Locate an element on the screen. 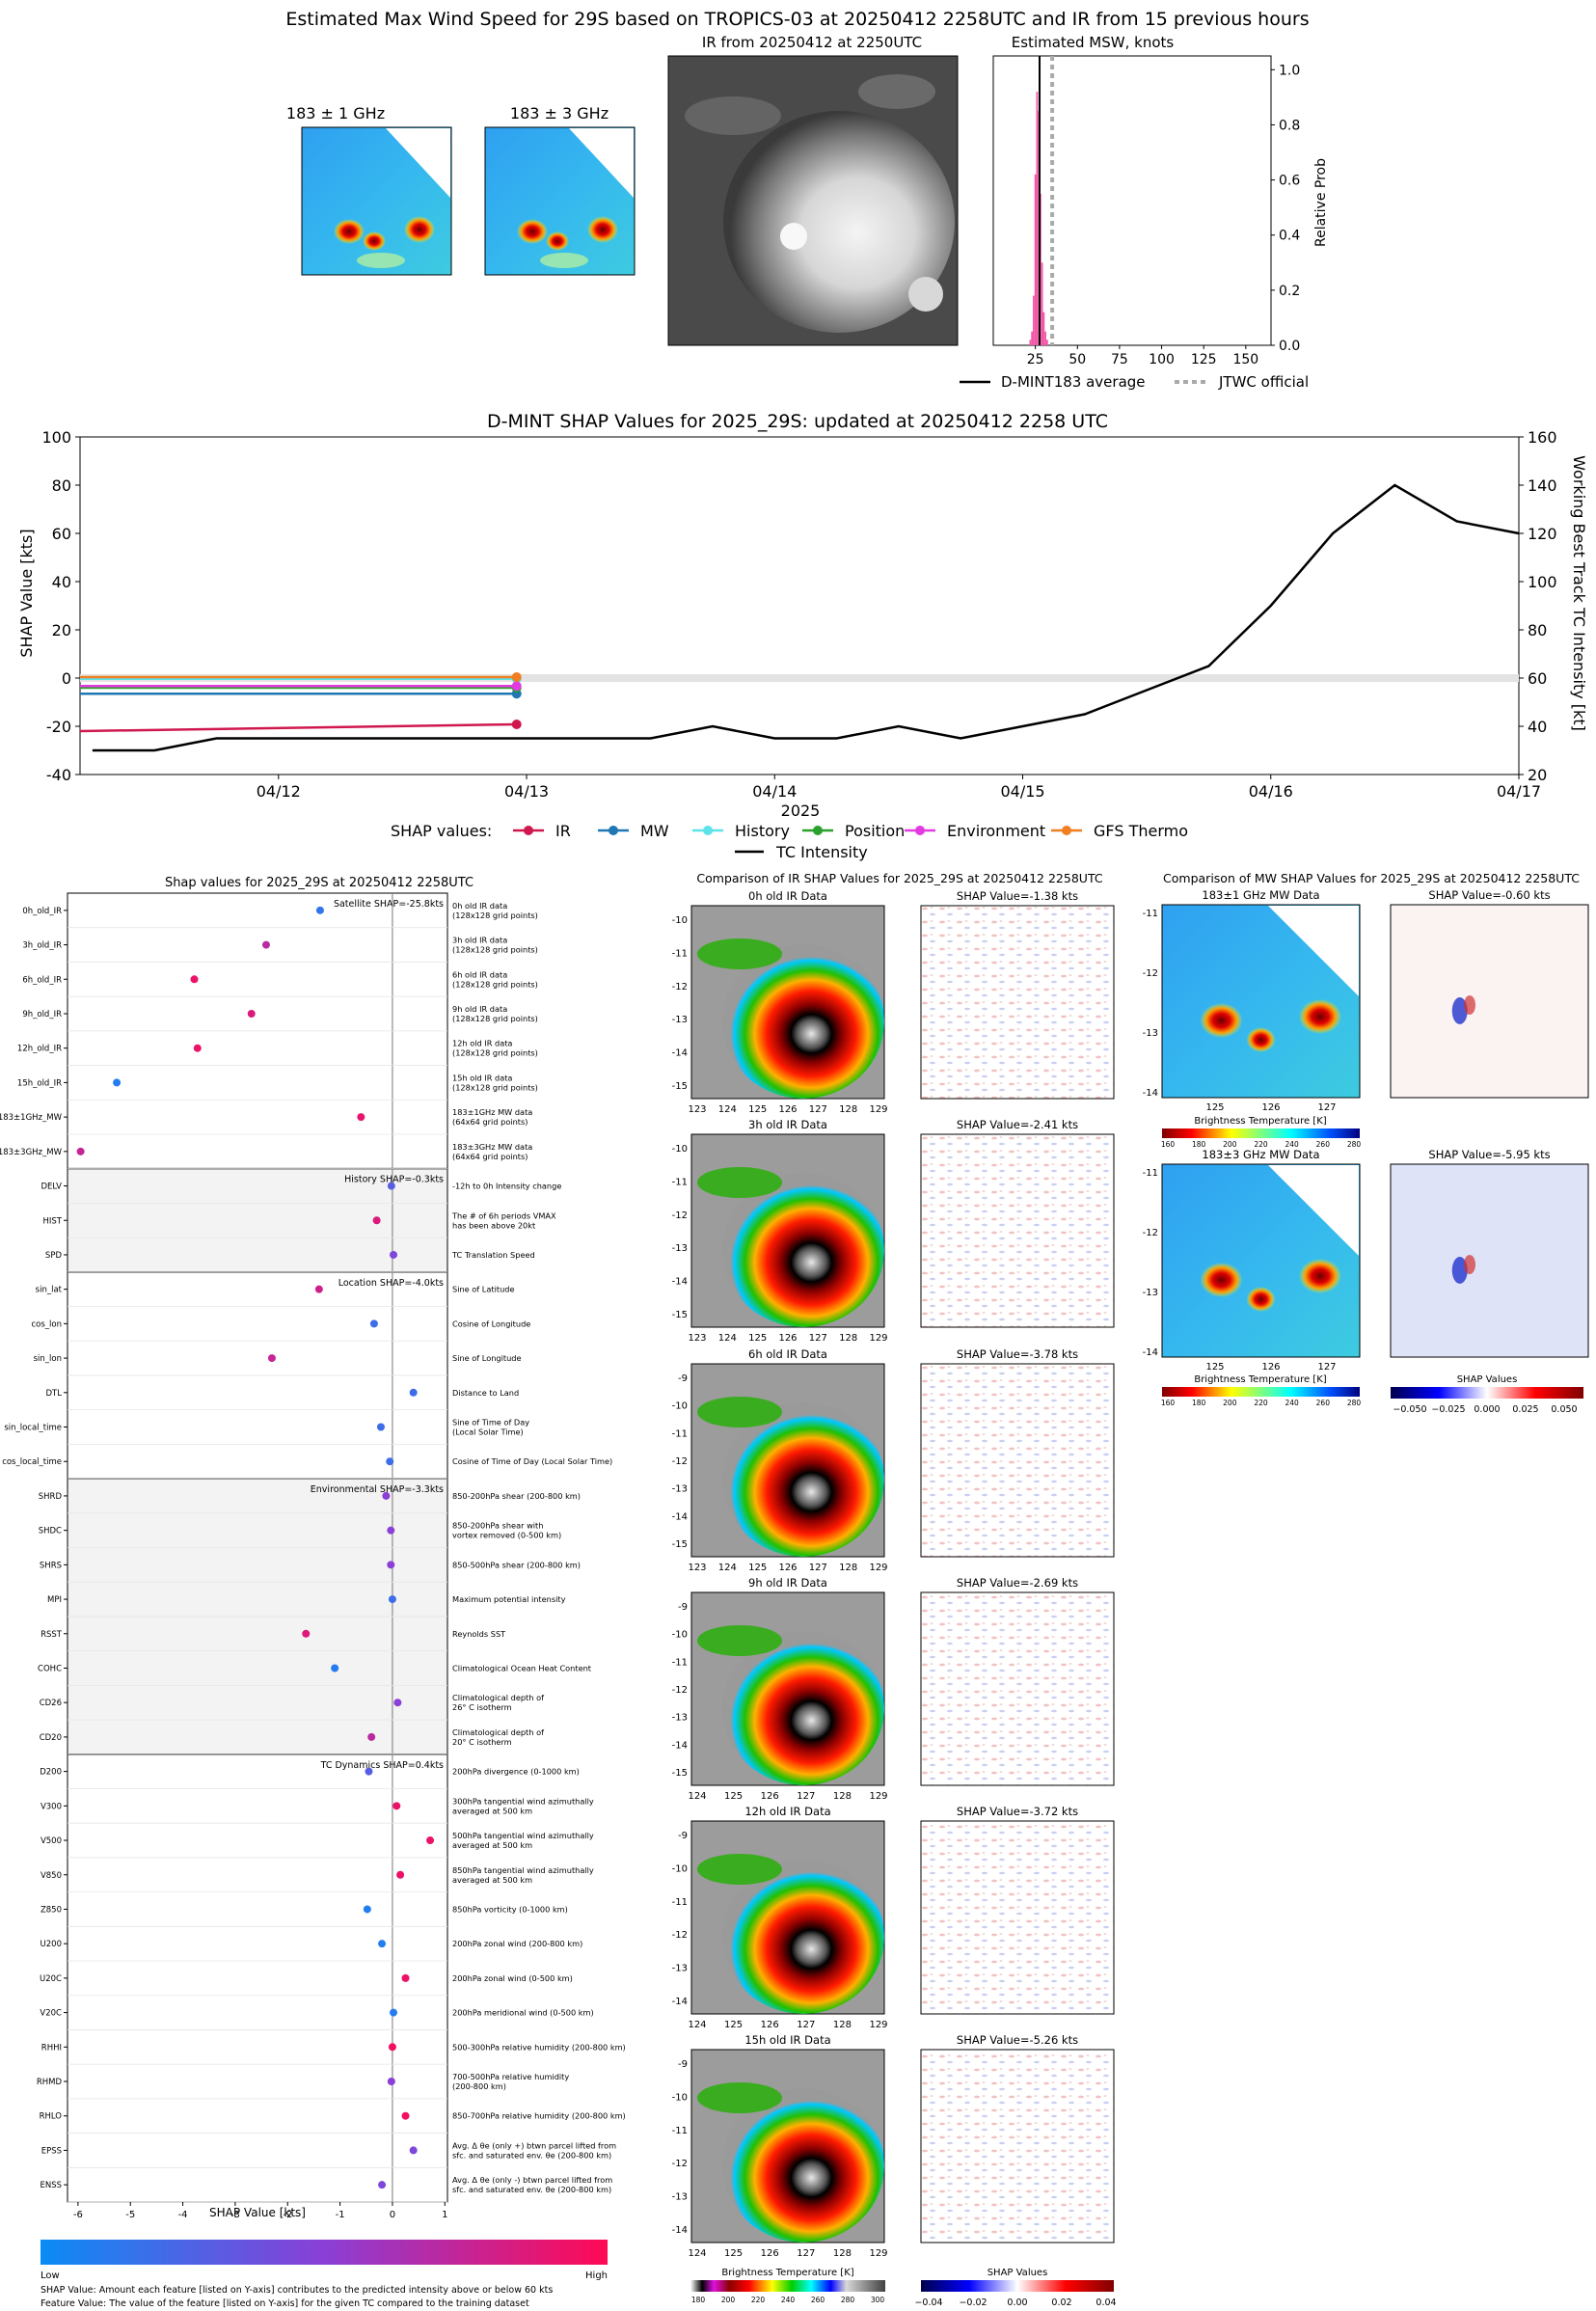 The height and width of the screenshot is (2311, 1596). shap-feature-name: 183±3GHz_MW is located at coordinates (32, 1152).